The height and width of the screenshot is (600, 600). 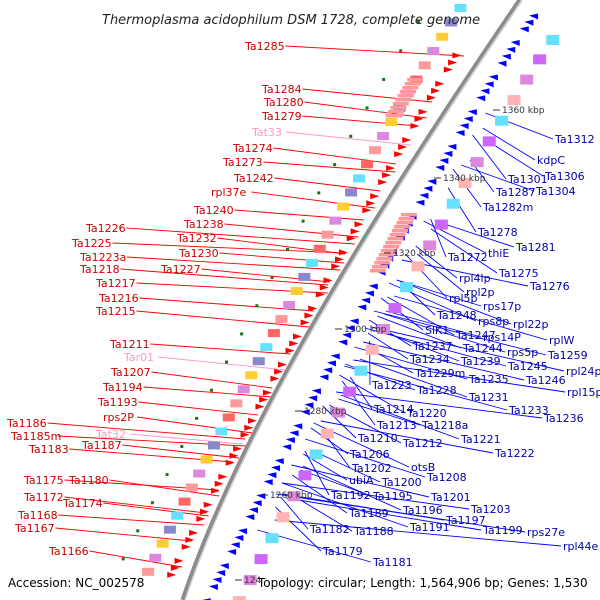 I want to click on right-gene-label: Ta1275, so click(x=518, y=273).